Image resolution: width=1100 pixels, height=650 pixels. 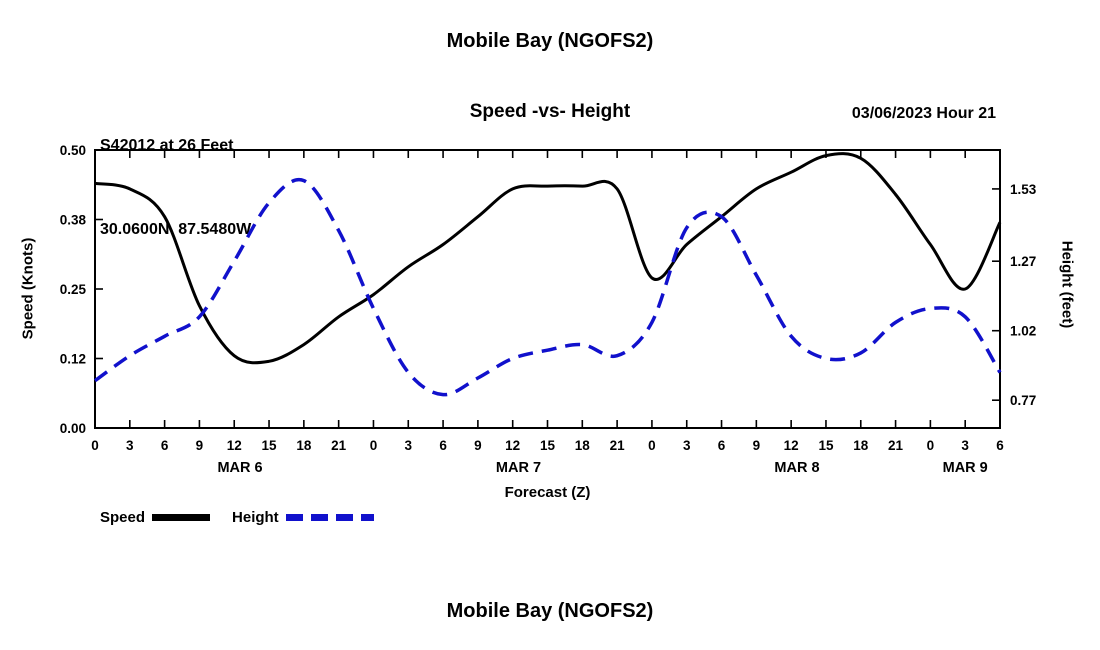 I want to click on legend-height-swatch, so click(x=329, y=517).